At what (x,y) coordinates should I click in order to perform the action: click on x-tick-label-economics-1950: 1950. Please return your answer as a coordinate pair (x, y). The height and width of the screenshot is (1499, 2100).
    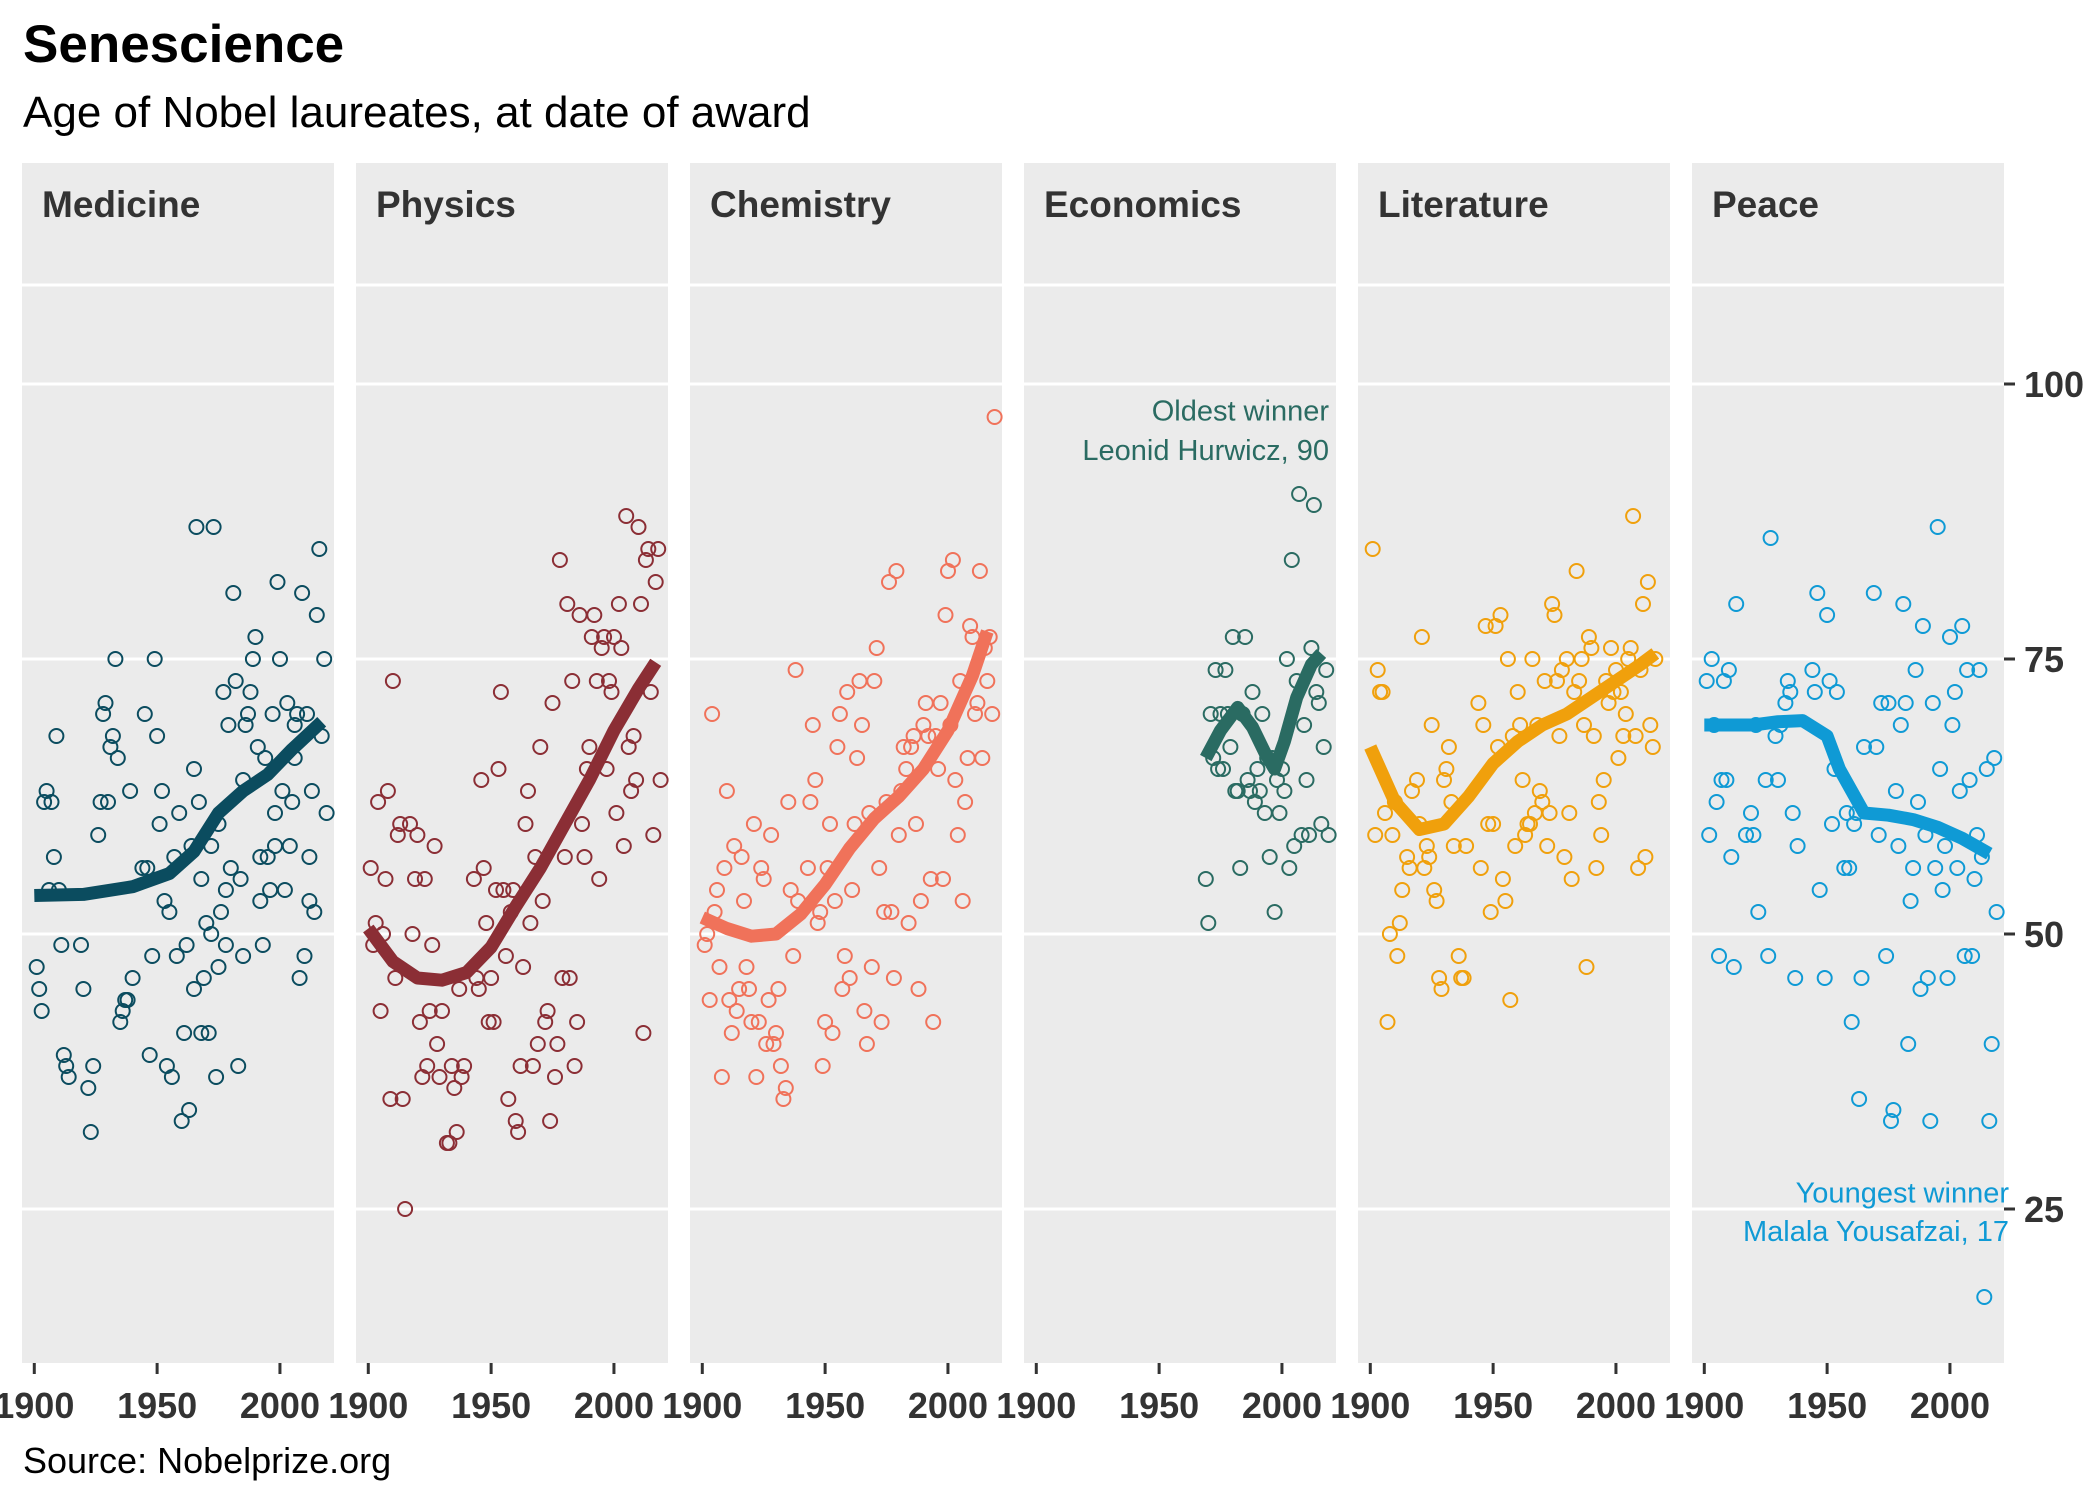
    Looking at the image, I should click on (1159, 1405).